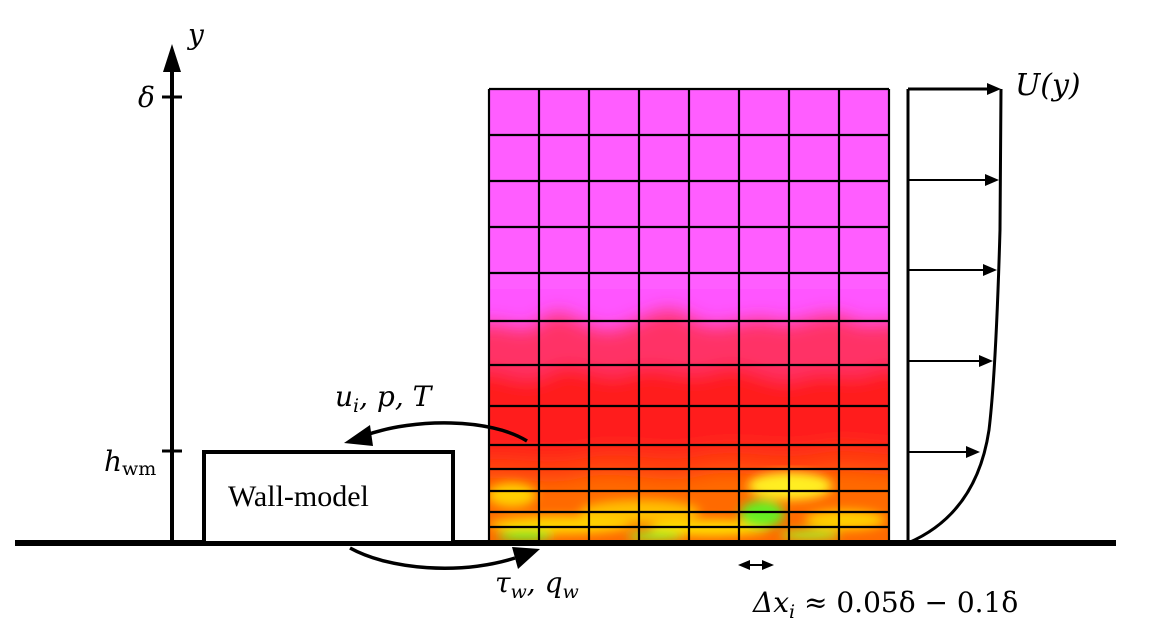  What do you see at coordinates (1048, 85) in the screenshot?
I see `velocity-profile-label: U(y)` at bounding box center [1048, 85].